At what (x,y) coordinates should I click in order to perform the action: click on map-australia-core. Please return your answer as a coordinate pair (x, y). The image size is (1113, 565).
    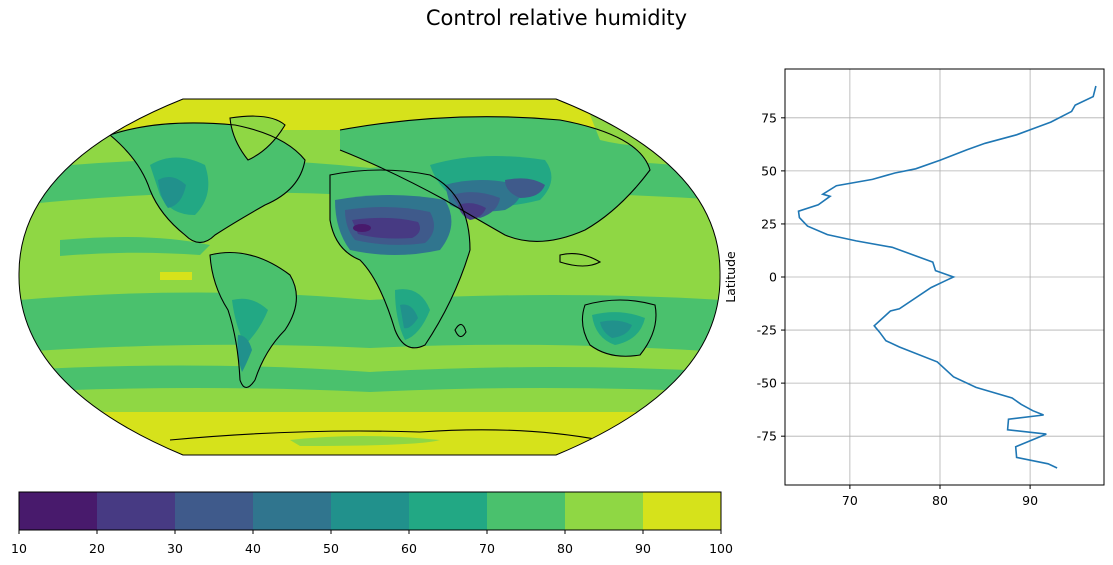
    Looking at the image, I should click on (616, 329).